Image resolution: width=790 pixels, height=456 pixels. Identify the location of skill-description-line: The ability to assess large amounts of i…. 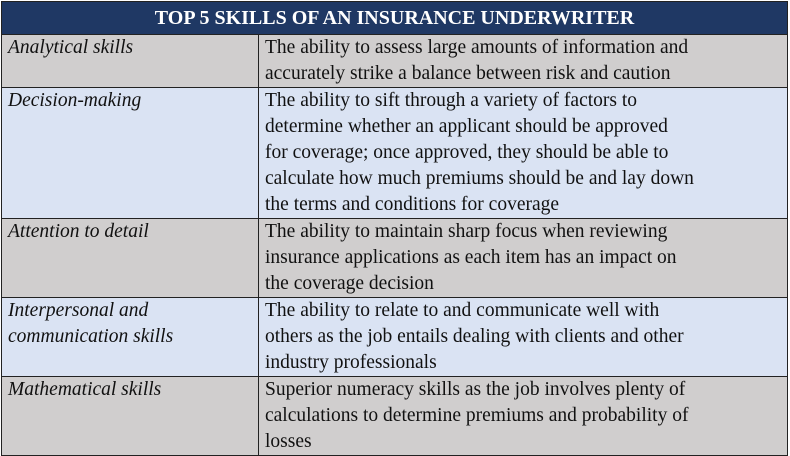
(477, 47).